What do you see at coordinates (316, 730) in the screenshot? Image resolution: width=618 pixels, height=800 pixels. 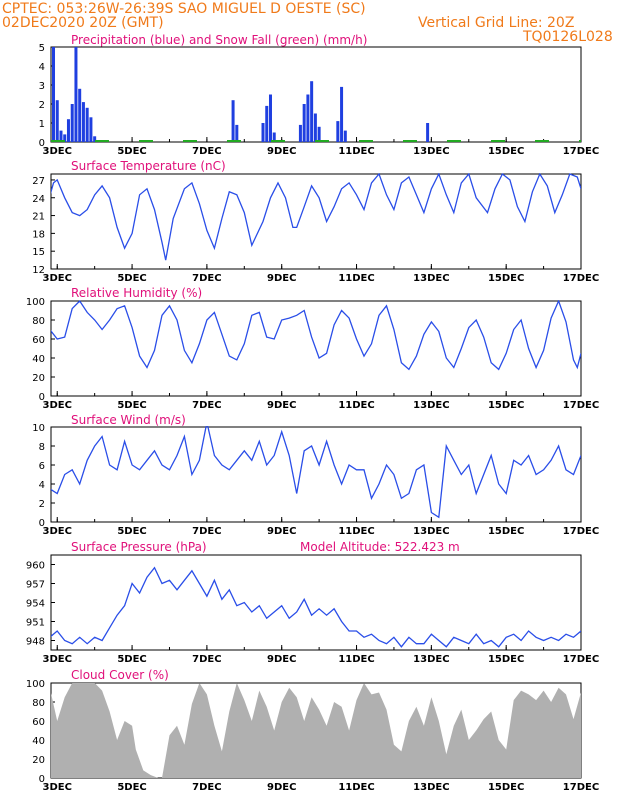 I see `cloud-area` at bounding box center [316, 730].